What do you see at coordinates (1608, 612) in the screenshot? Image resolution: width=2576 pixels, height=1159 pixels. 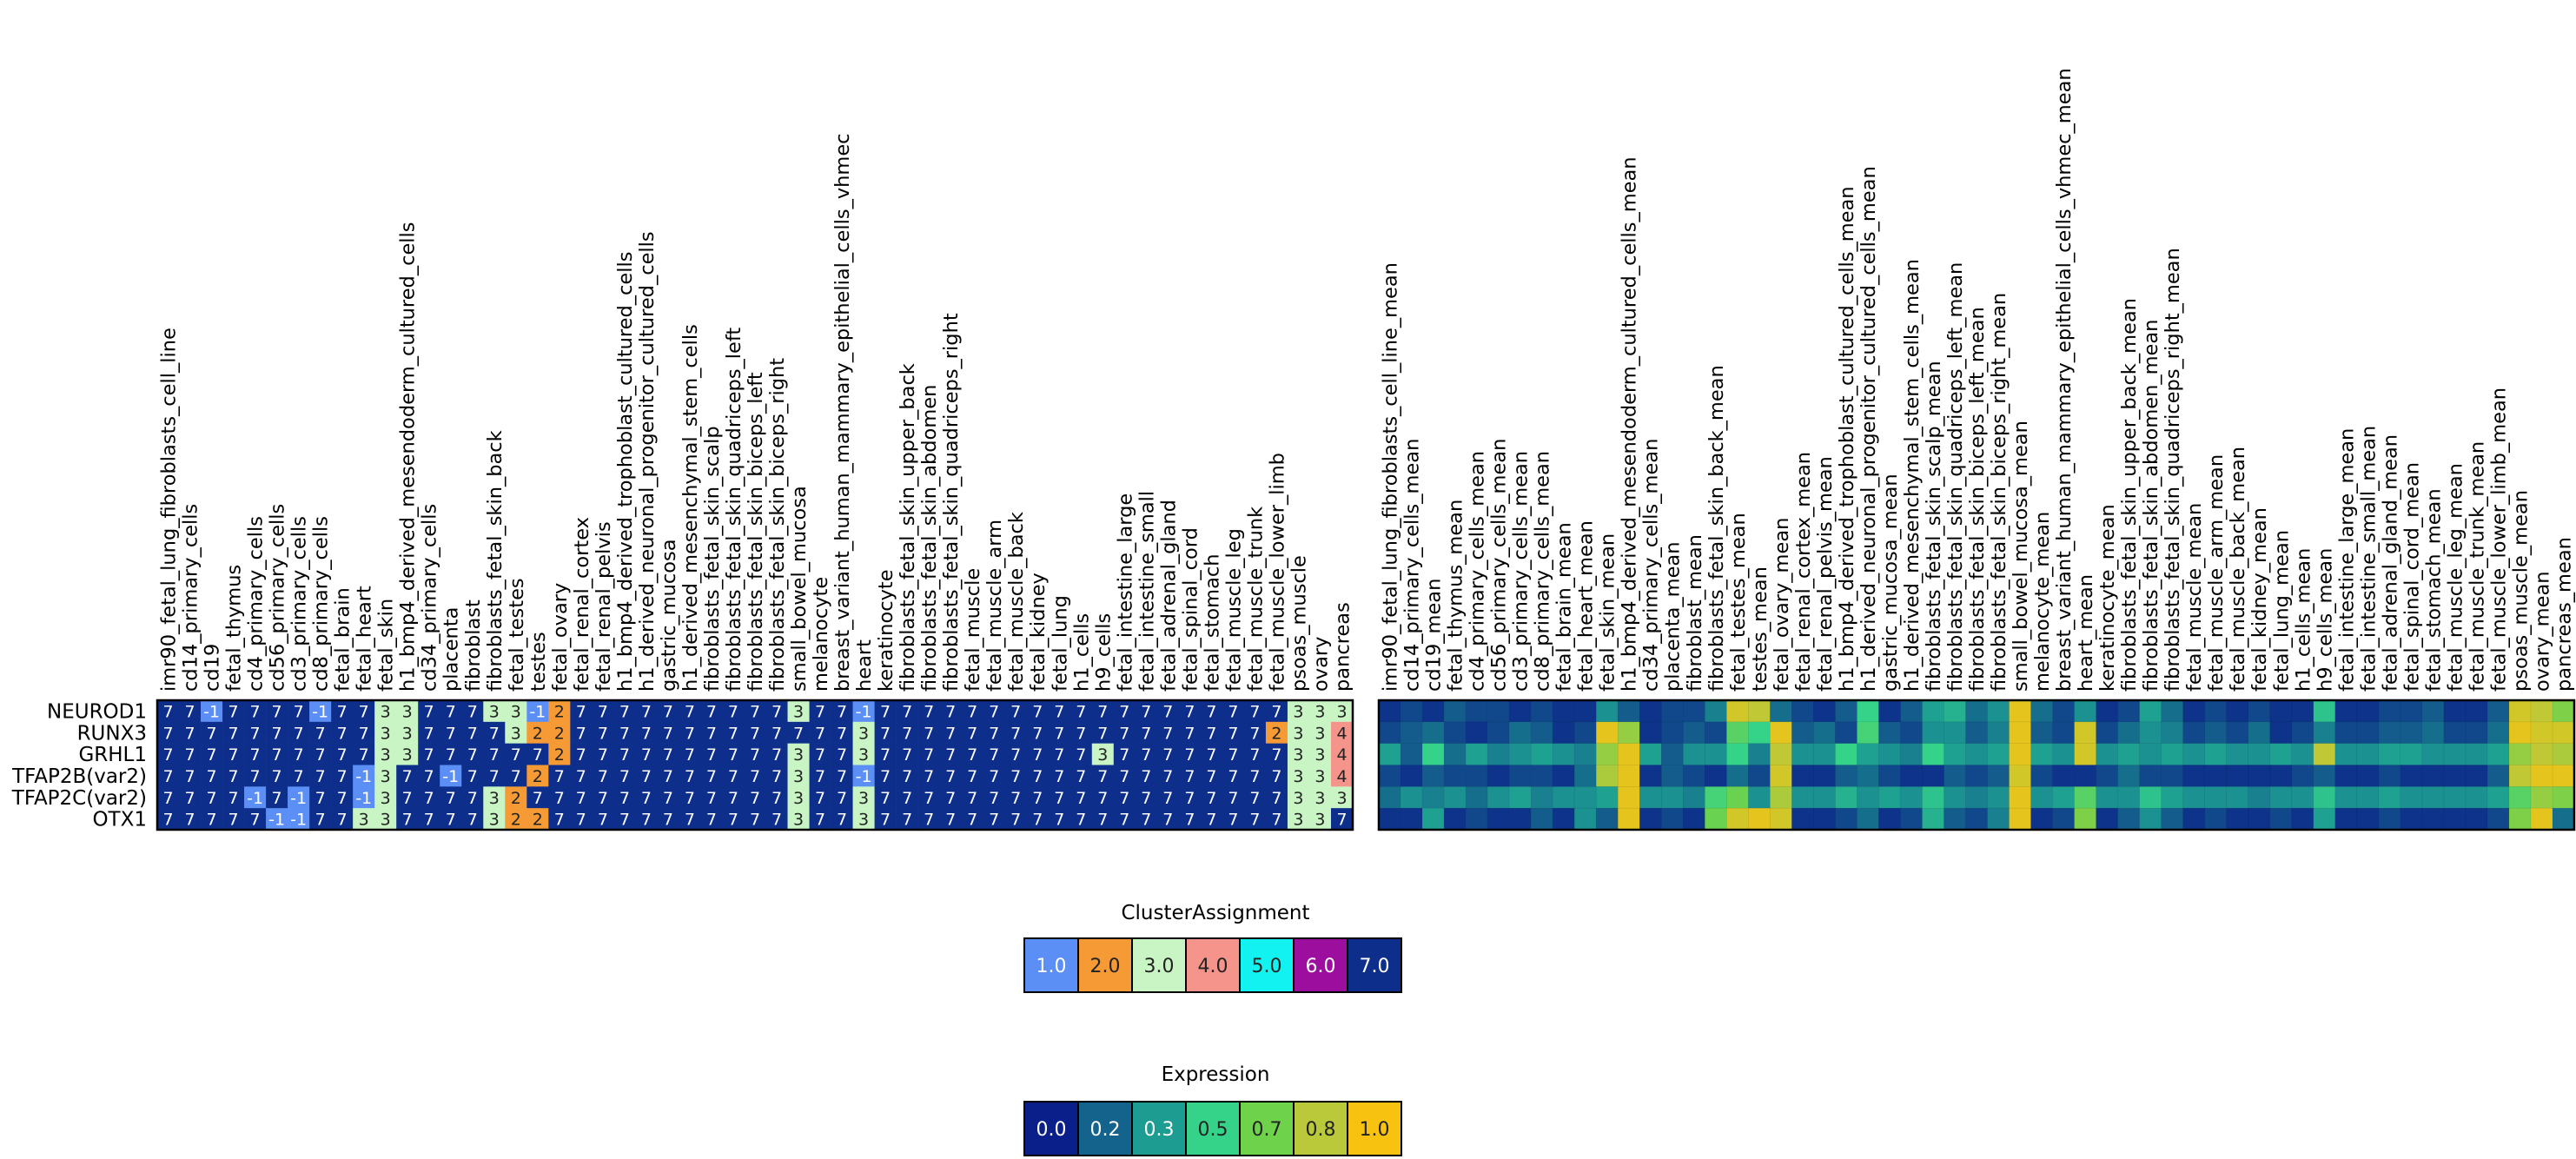 I see `expression-column-label: fetal_skin_mean` at bounding box center [1608, 612].